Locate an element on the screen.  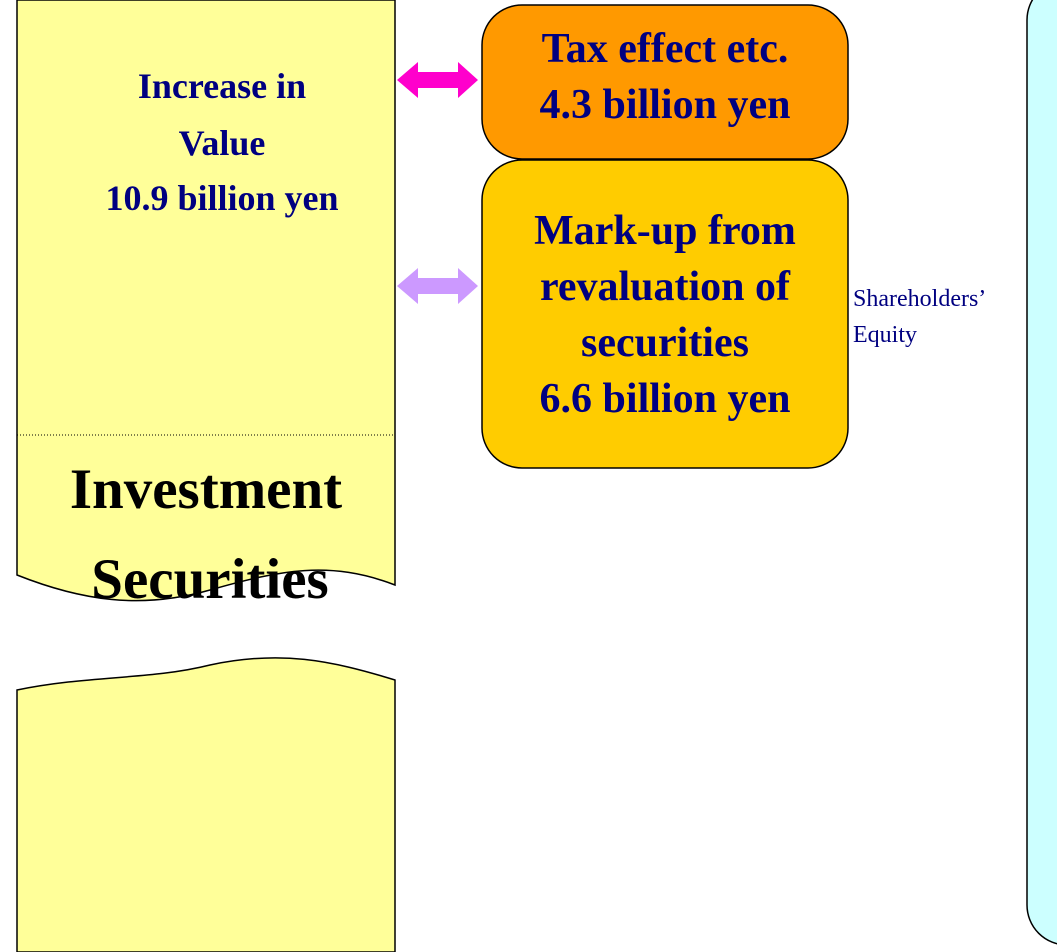
securities-label: Investment Securities is located at coordinates (206, 534).